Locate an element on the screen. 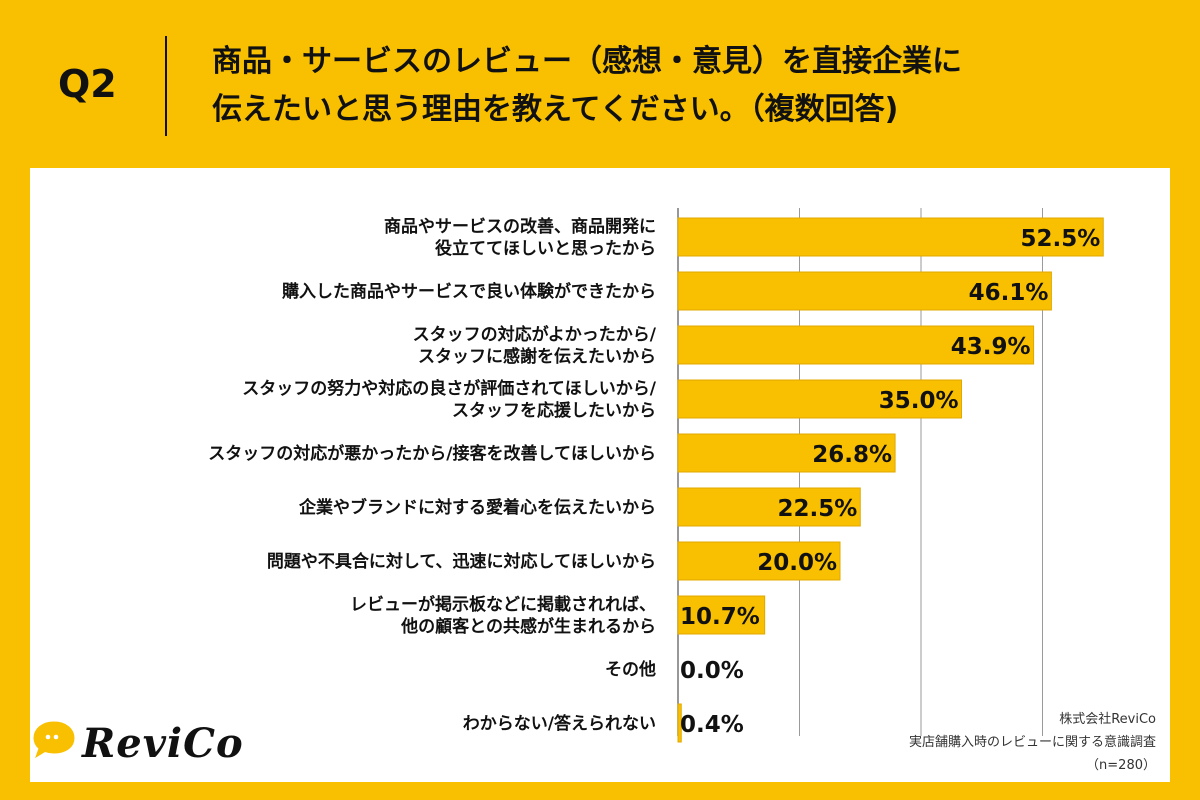  category-label-2-line-1: 購入した商品やサービスで良い体験ができたから is located at coordinates (469, 291).